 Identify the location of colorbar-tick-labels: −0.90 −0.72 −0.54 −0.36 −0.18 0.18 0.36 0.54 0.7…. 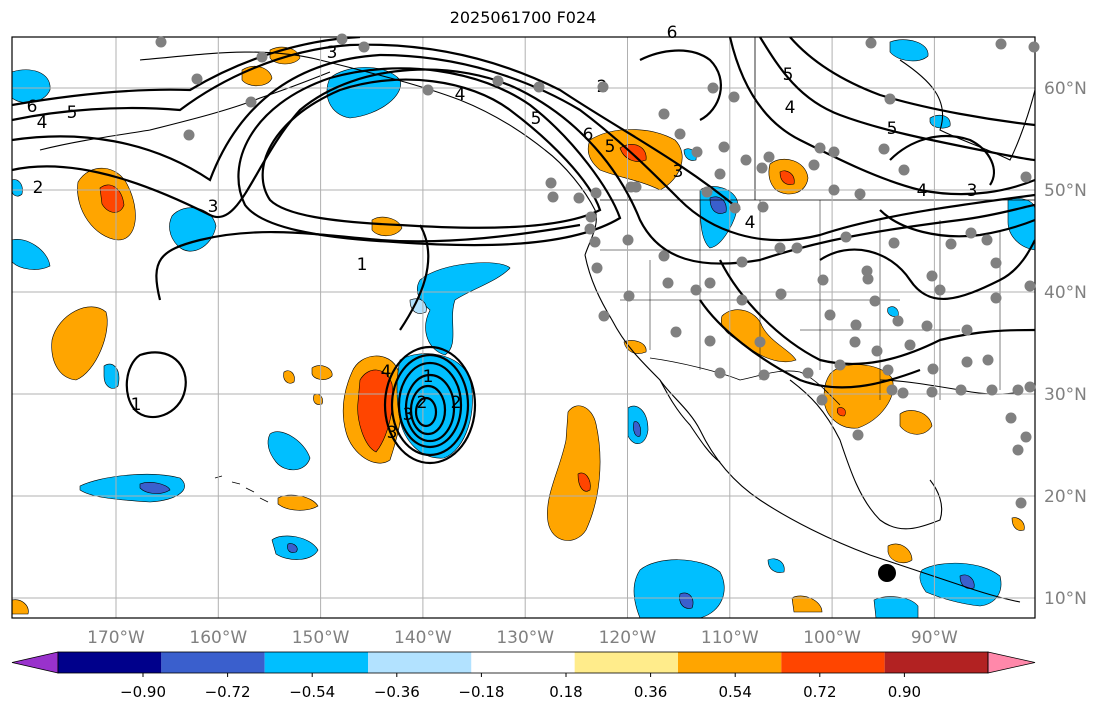
(520, 687).